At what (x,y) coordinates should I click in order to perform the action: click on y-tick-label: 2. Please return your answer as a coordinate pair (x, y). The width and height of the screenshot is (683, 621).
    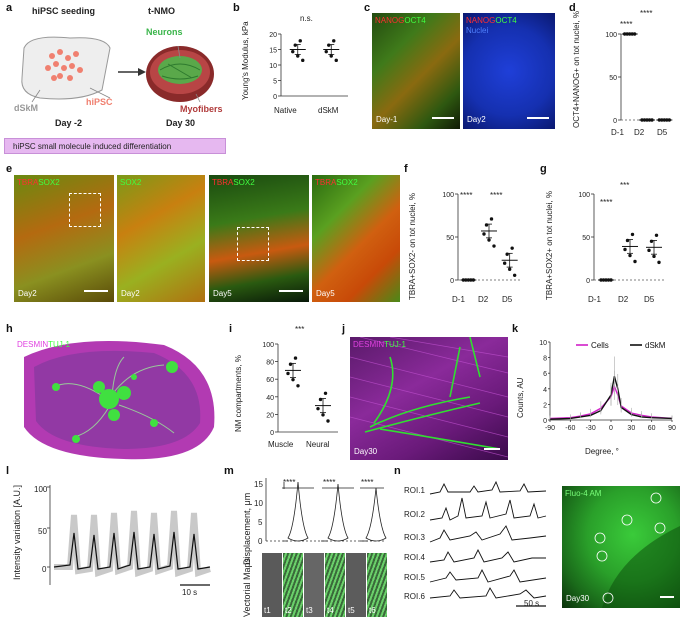
    Looking at the image, I should click on (545, 405).